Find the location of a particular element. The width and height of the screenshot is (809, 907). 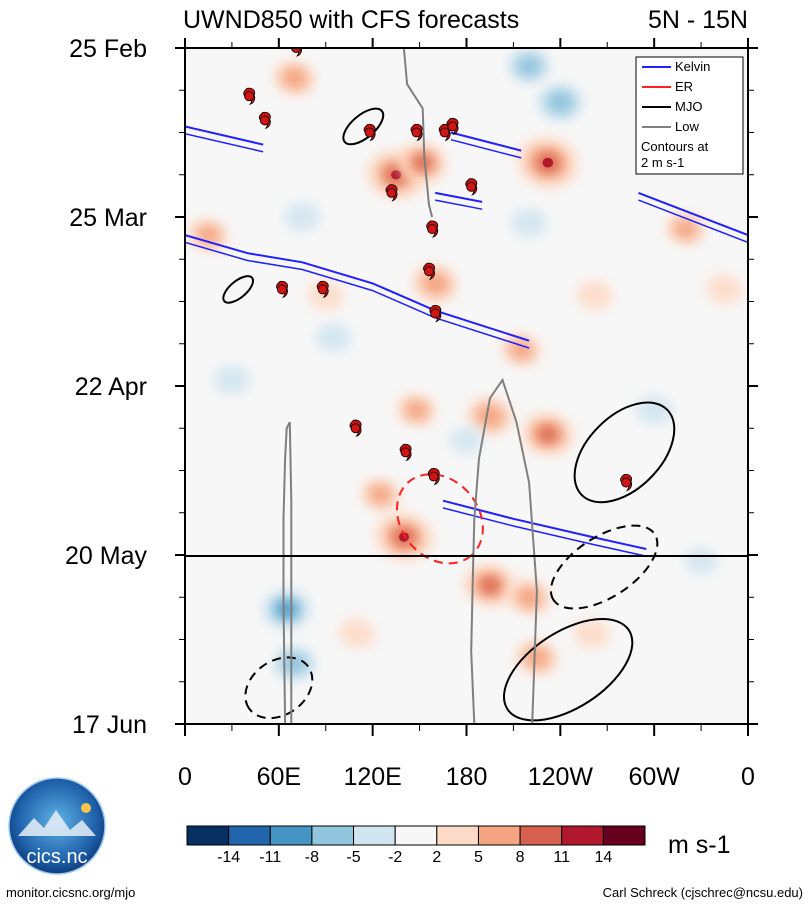

colorbar-label: -11 is located at coordinates (270, 857).